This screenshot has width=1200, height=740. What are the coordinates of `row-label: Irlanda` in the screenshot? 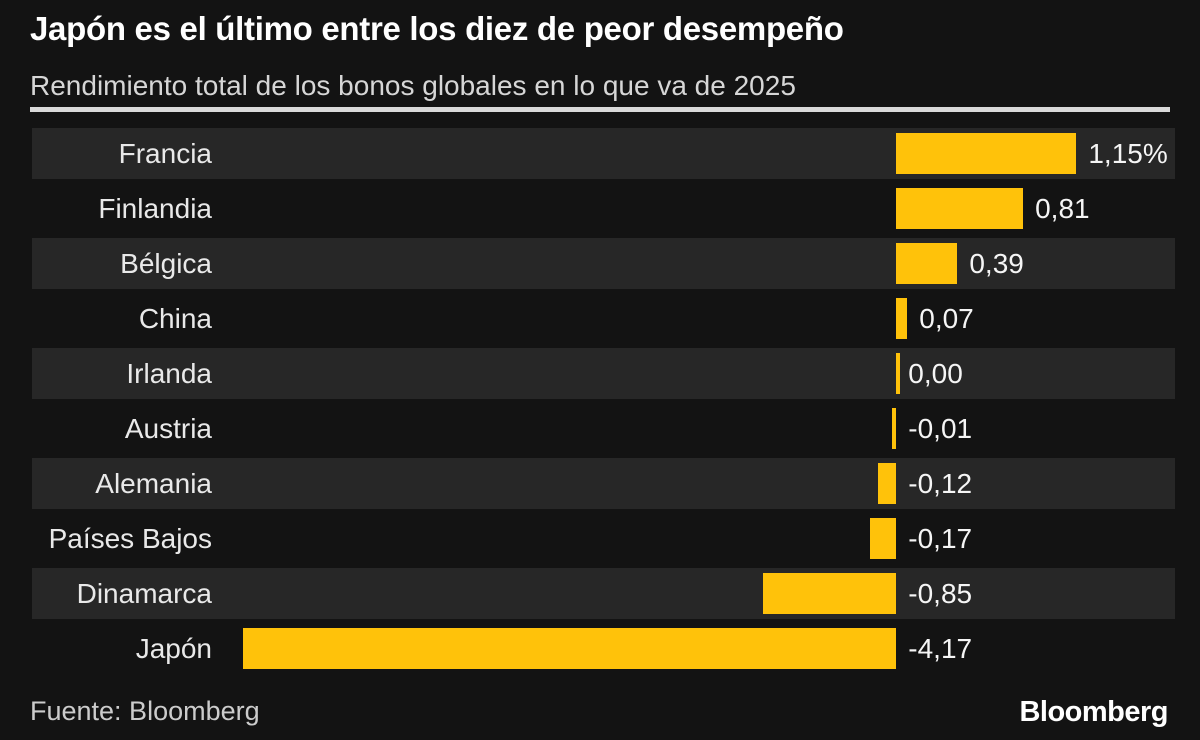 It's located at (169, 373).